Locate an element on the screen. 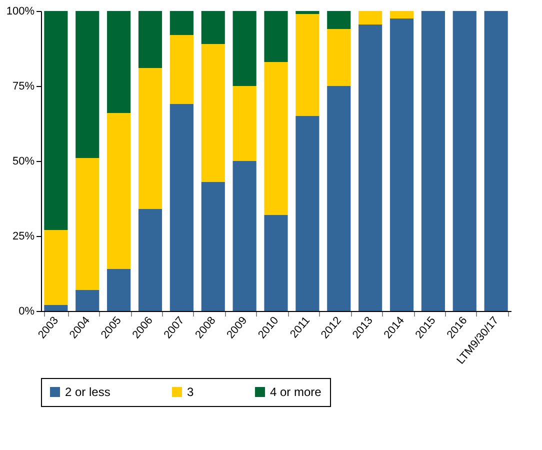 This screenshot has height=450, width=542. y-tick-label: 0% is located at coordinates (26, 312).